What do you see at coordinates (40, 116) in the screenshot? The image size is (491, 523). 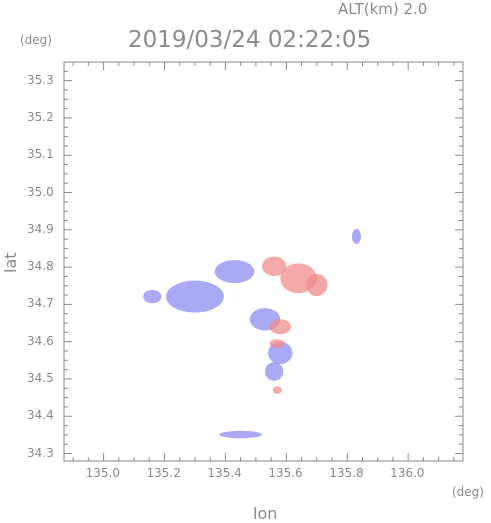 I see `y-tick-label: 35.2` at bounding box center [40, 116].